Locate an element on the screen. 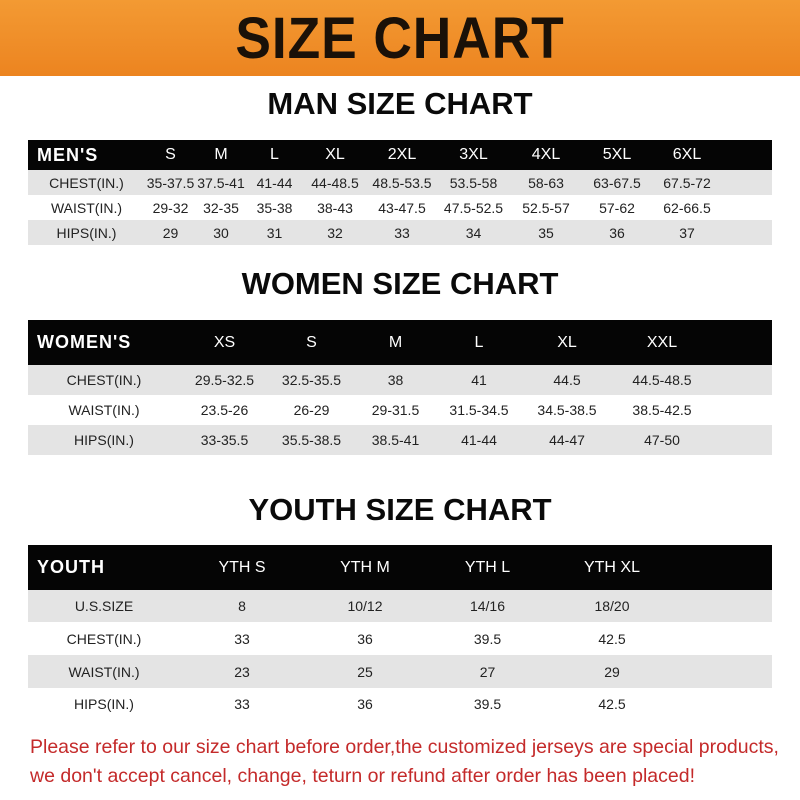 This screenshot has width=800, height=800. size-header-cell: L is located at coordinates (274, 154).